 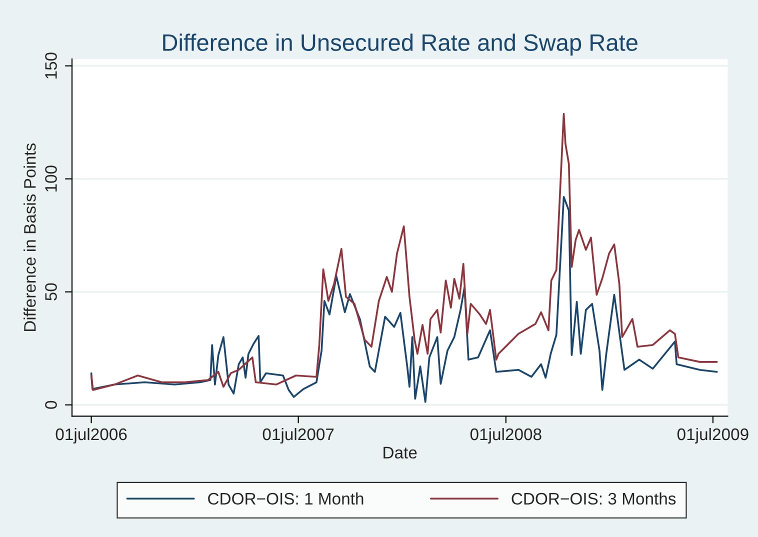 I want to click on legend-label: CDOR−OIS: 3 Months, so click(x=594, y=498).